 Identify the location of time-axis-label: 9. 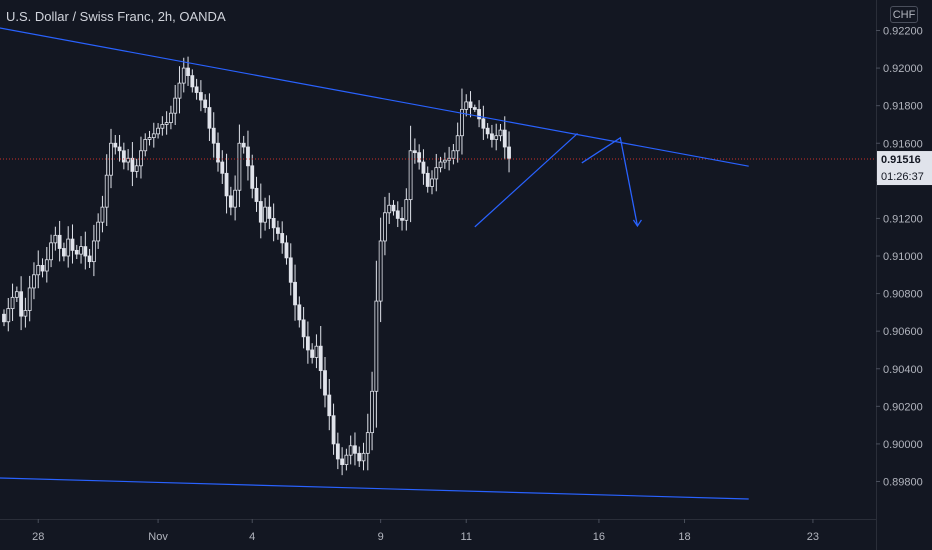
(381, 537).